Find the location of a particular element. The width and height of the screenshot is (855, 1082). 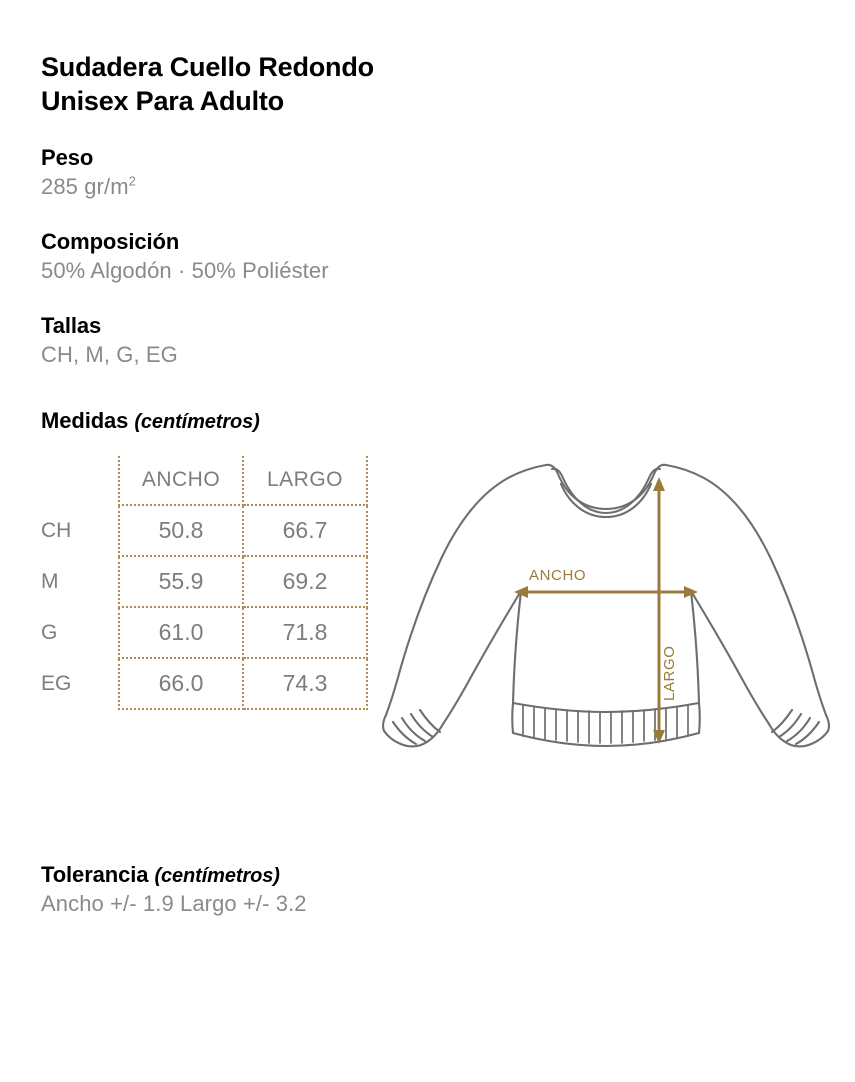

spec-weight: Peso 285 gr/m2 is located at coordinates (438, 173).